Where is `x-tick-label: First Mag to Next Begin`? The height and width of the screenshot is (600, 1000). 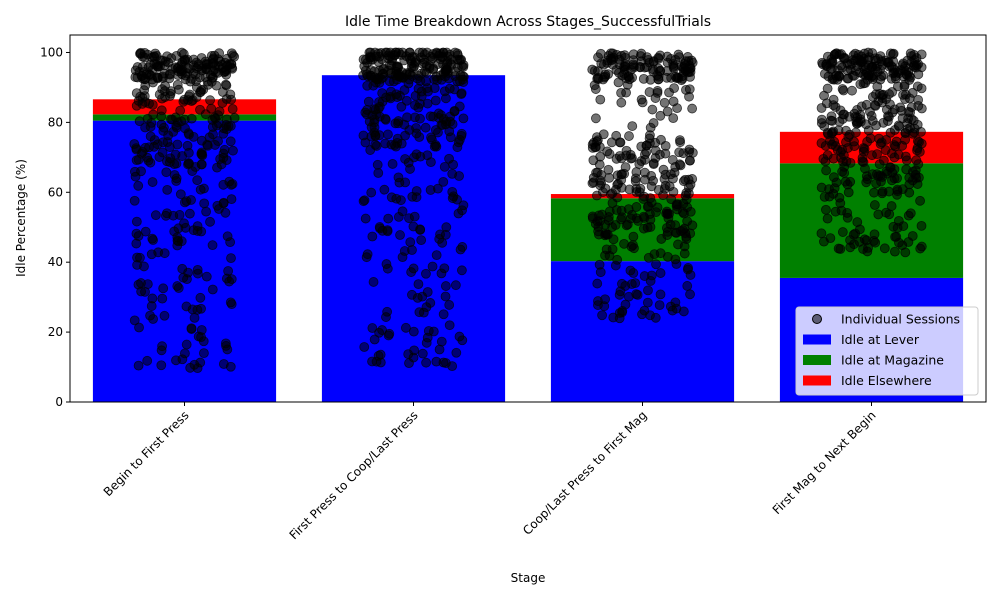
x-tick-label: First Mag to Next Begin is located at coordinates (824, 462).